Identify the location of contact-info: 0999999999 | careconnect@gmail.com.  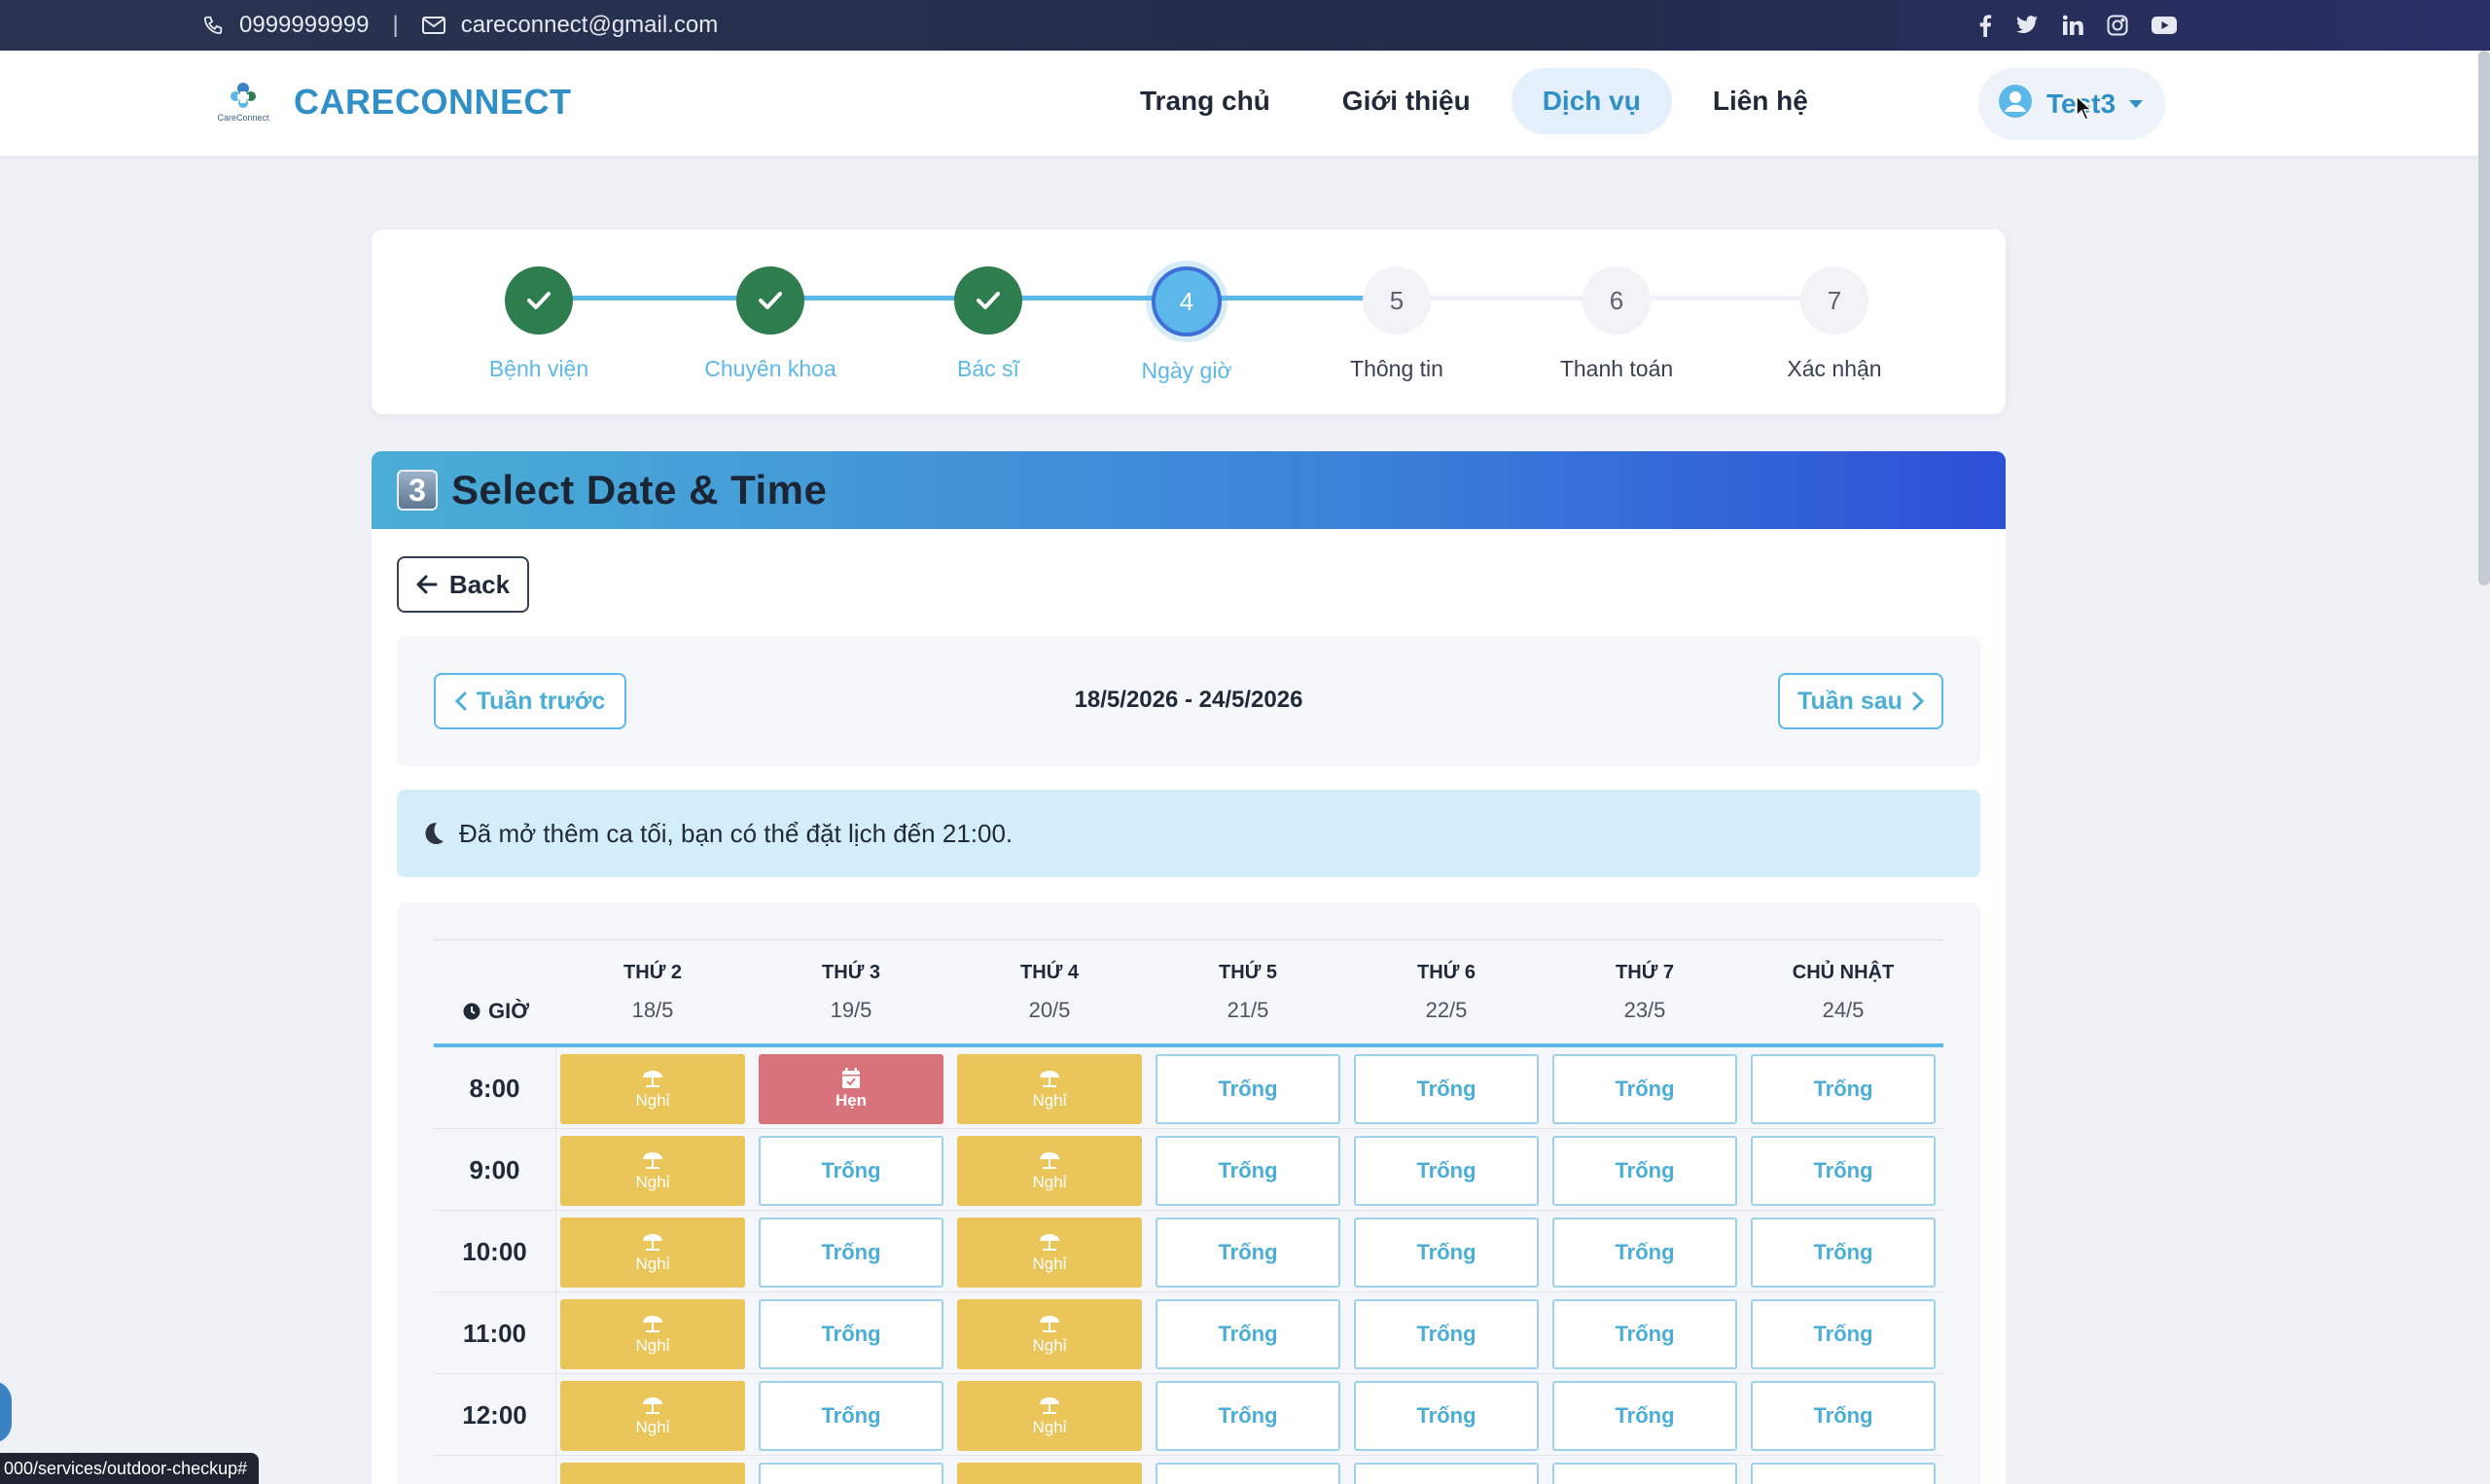
(460, 26).